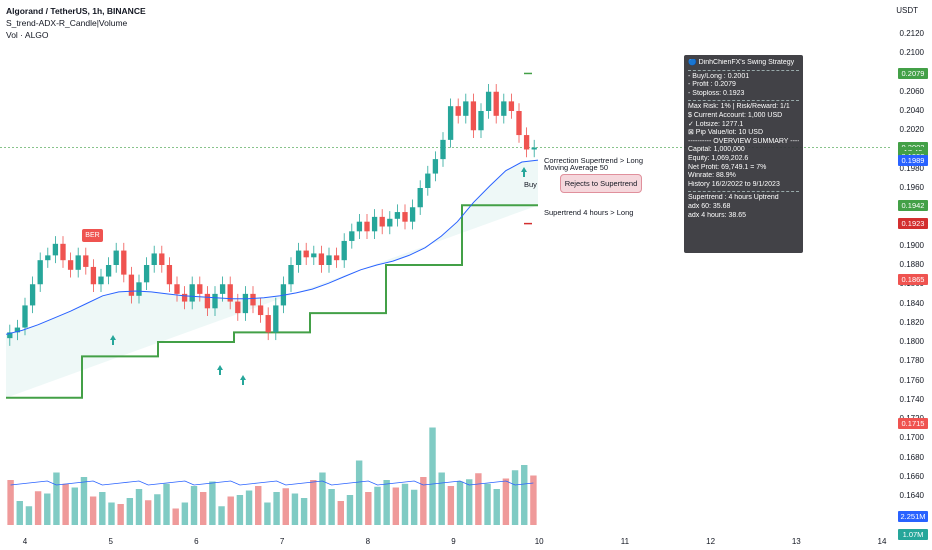 This screenshot has width=932, height=550. What do you see at coordinates (712, 85) in the screenshot?
I see `info-profit: - Profit : 0.2079` at bounding box center [712, 85].